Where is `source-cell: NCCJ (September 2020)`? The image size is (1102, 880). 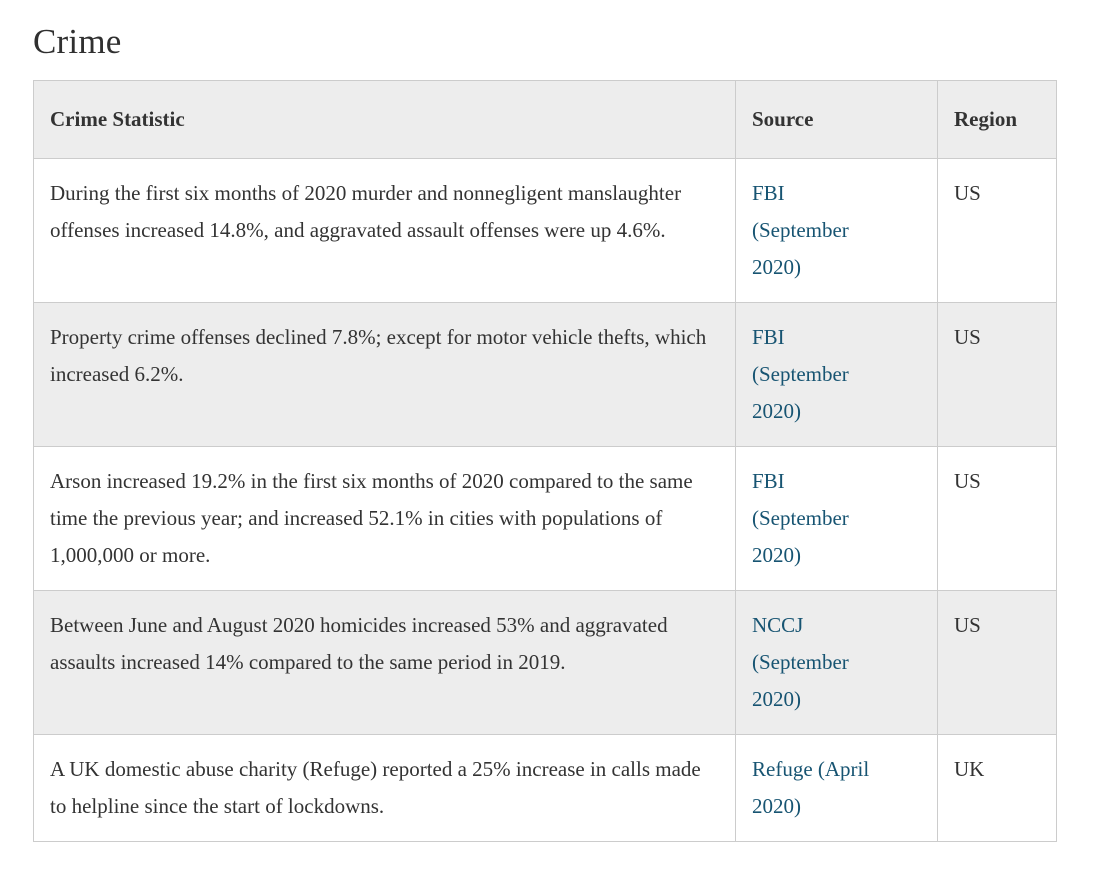
source-cell: NCCJ (September 2020) is located at coordinates (836, 662).